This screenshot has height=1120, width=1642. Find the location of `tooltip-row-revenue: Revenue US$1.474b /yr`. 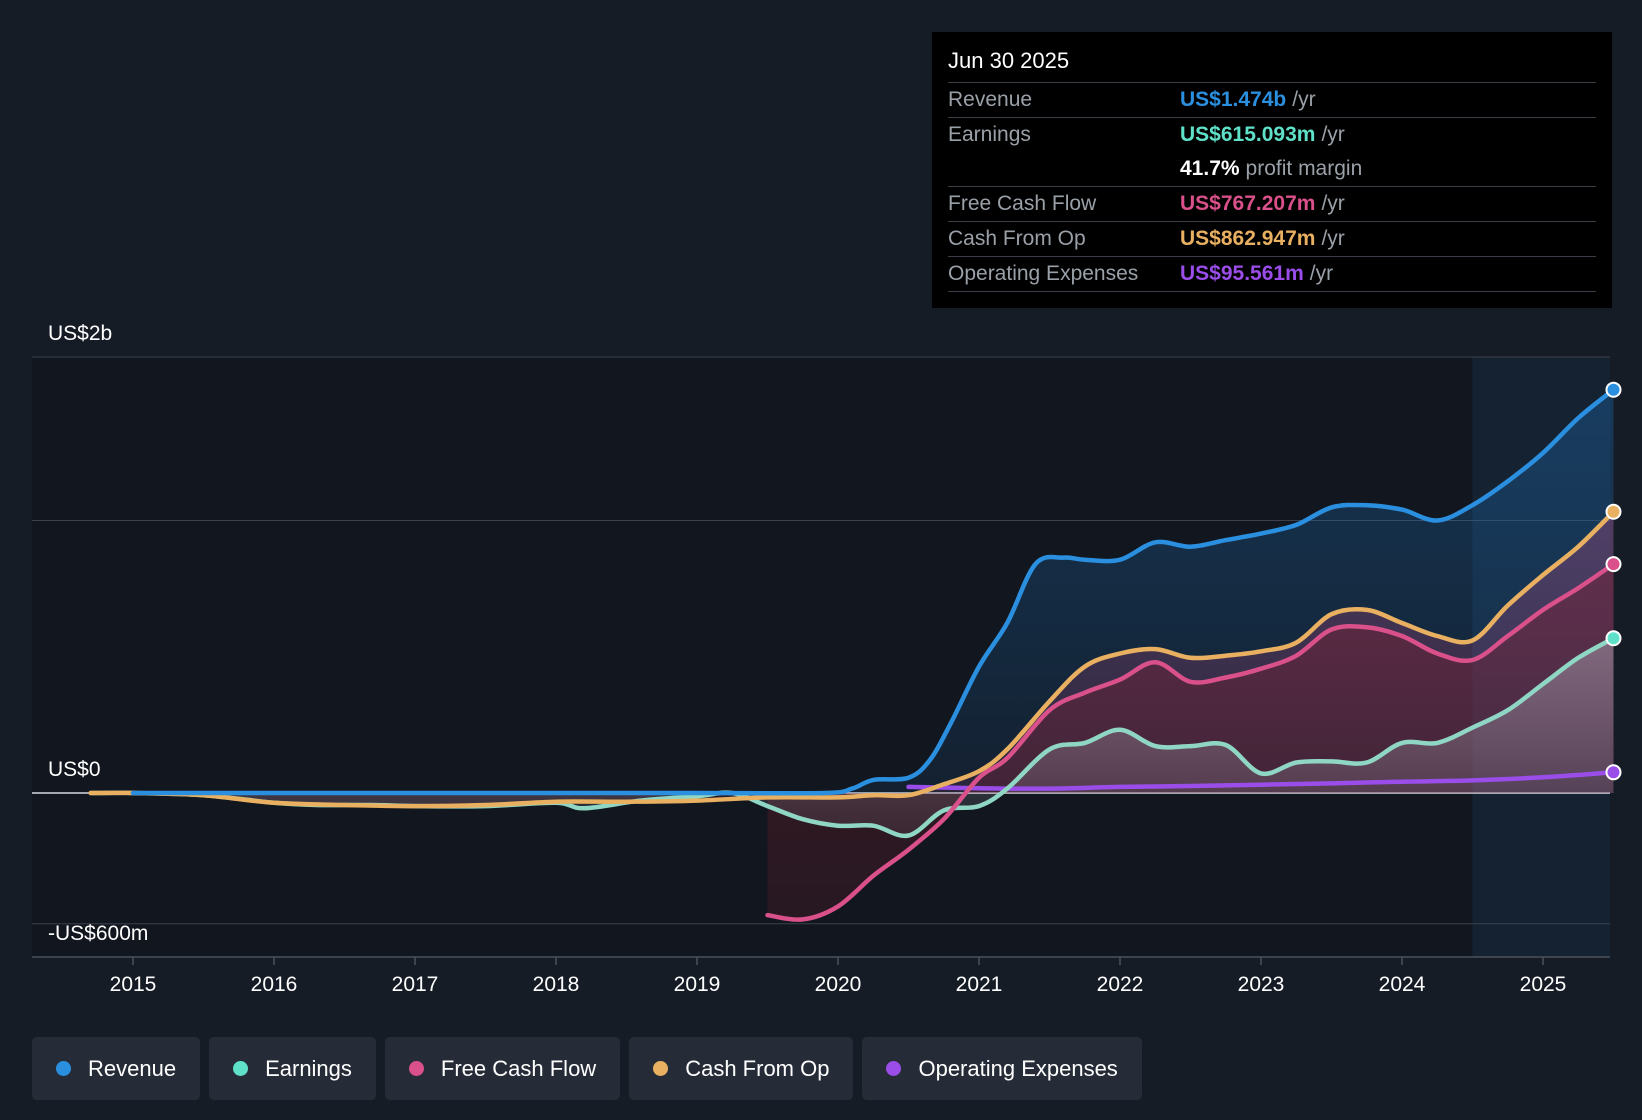

tooltip-row-revenue: Revenue US$1.474b /yr is located at coordinates (1272, 99).